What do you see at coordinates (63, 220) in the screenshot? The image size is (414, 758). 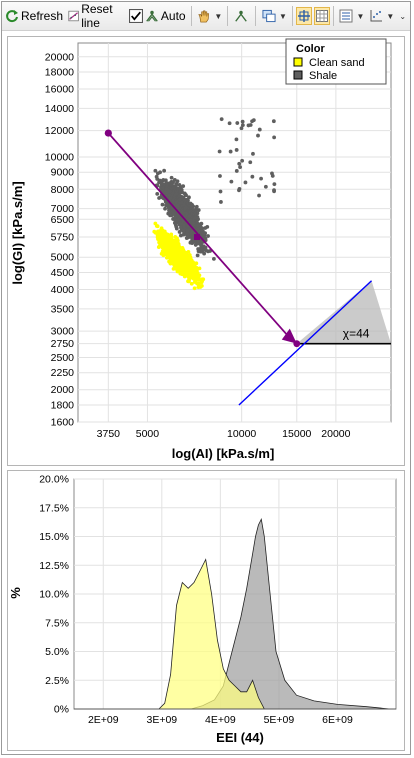 I see `y-tick-label: 6500` at bounding box center [63, 220].